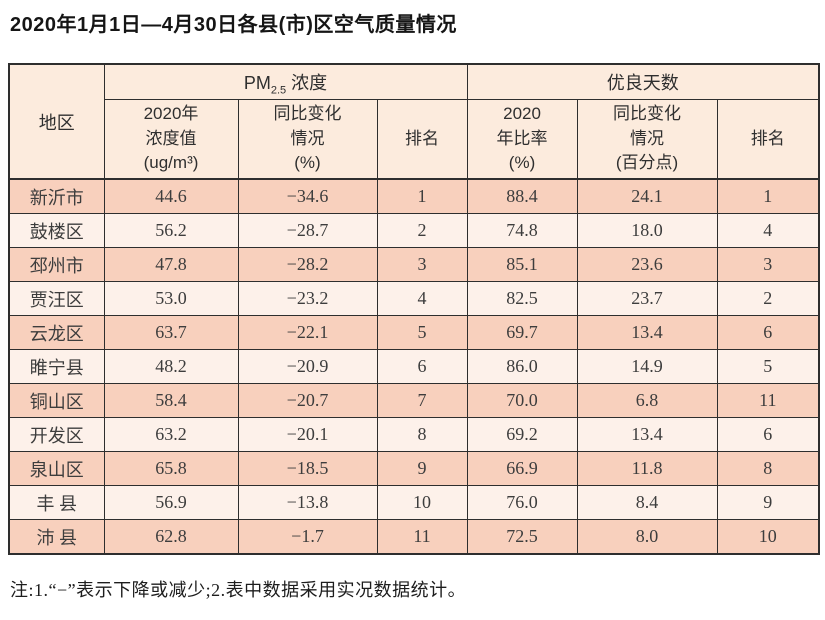 This screenshot has width=825, height=620. Describe the element at coordinates (422, 332) in the screenshot. I see `cell-pm25-rank: 5` at that location.